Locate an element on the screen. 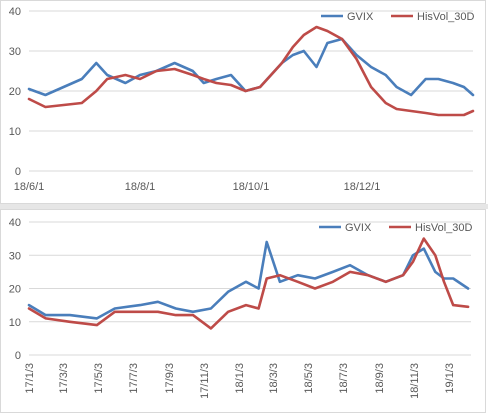 The height and width of the screenshot is (419, 488). x-tick-label: 18/1/3 is located at coordinates (240, 378).